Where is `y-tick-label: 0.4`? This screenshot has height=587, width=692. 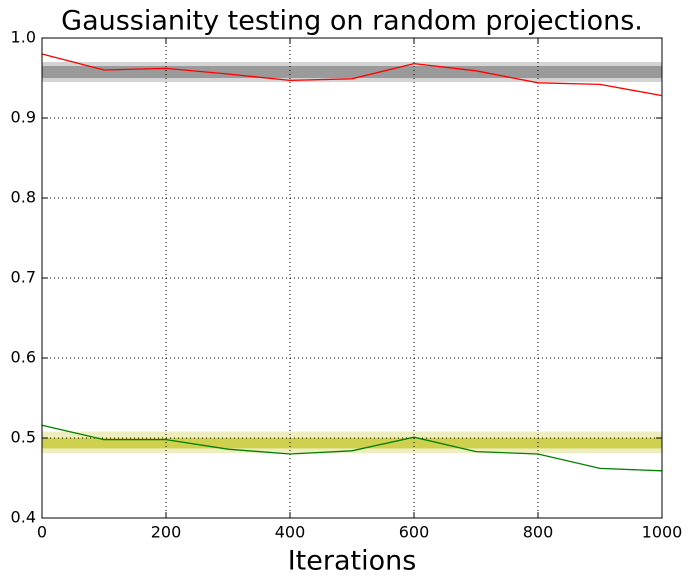 y-tick-label: 0.4 is located at coordinates (23, 517).